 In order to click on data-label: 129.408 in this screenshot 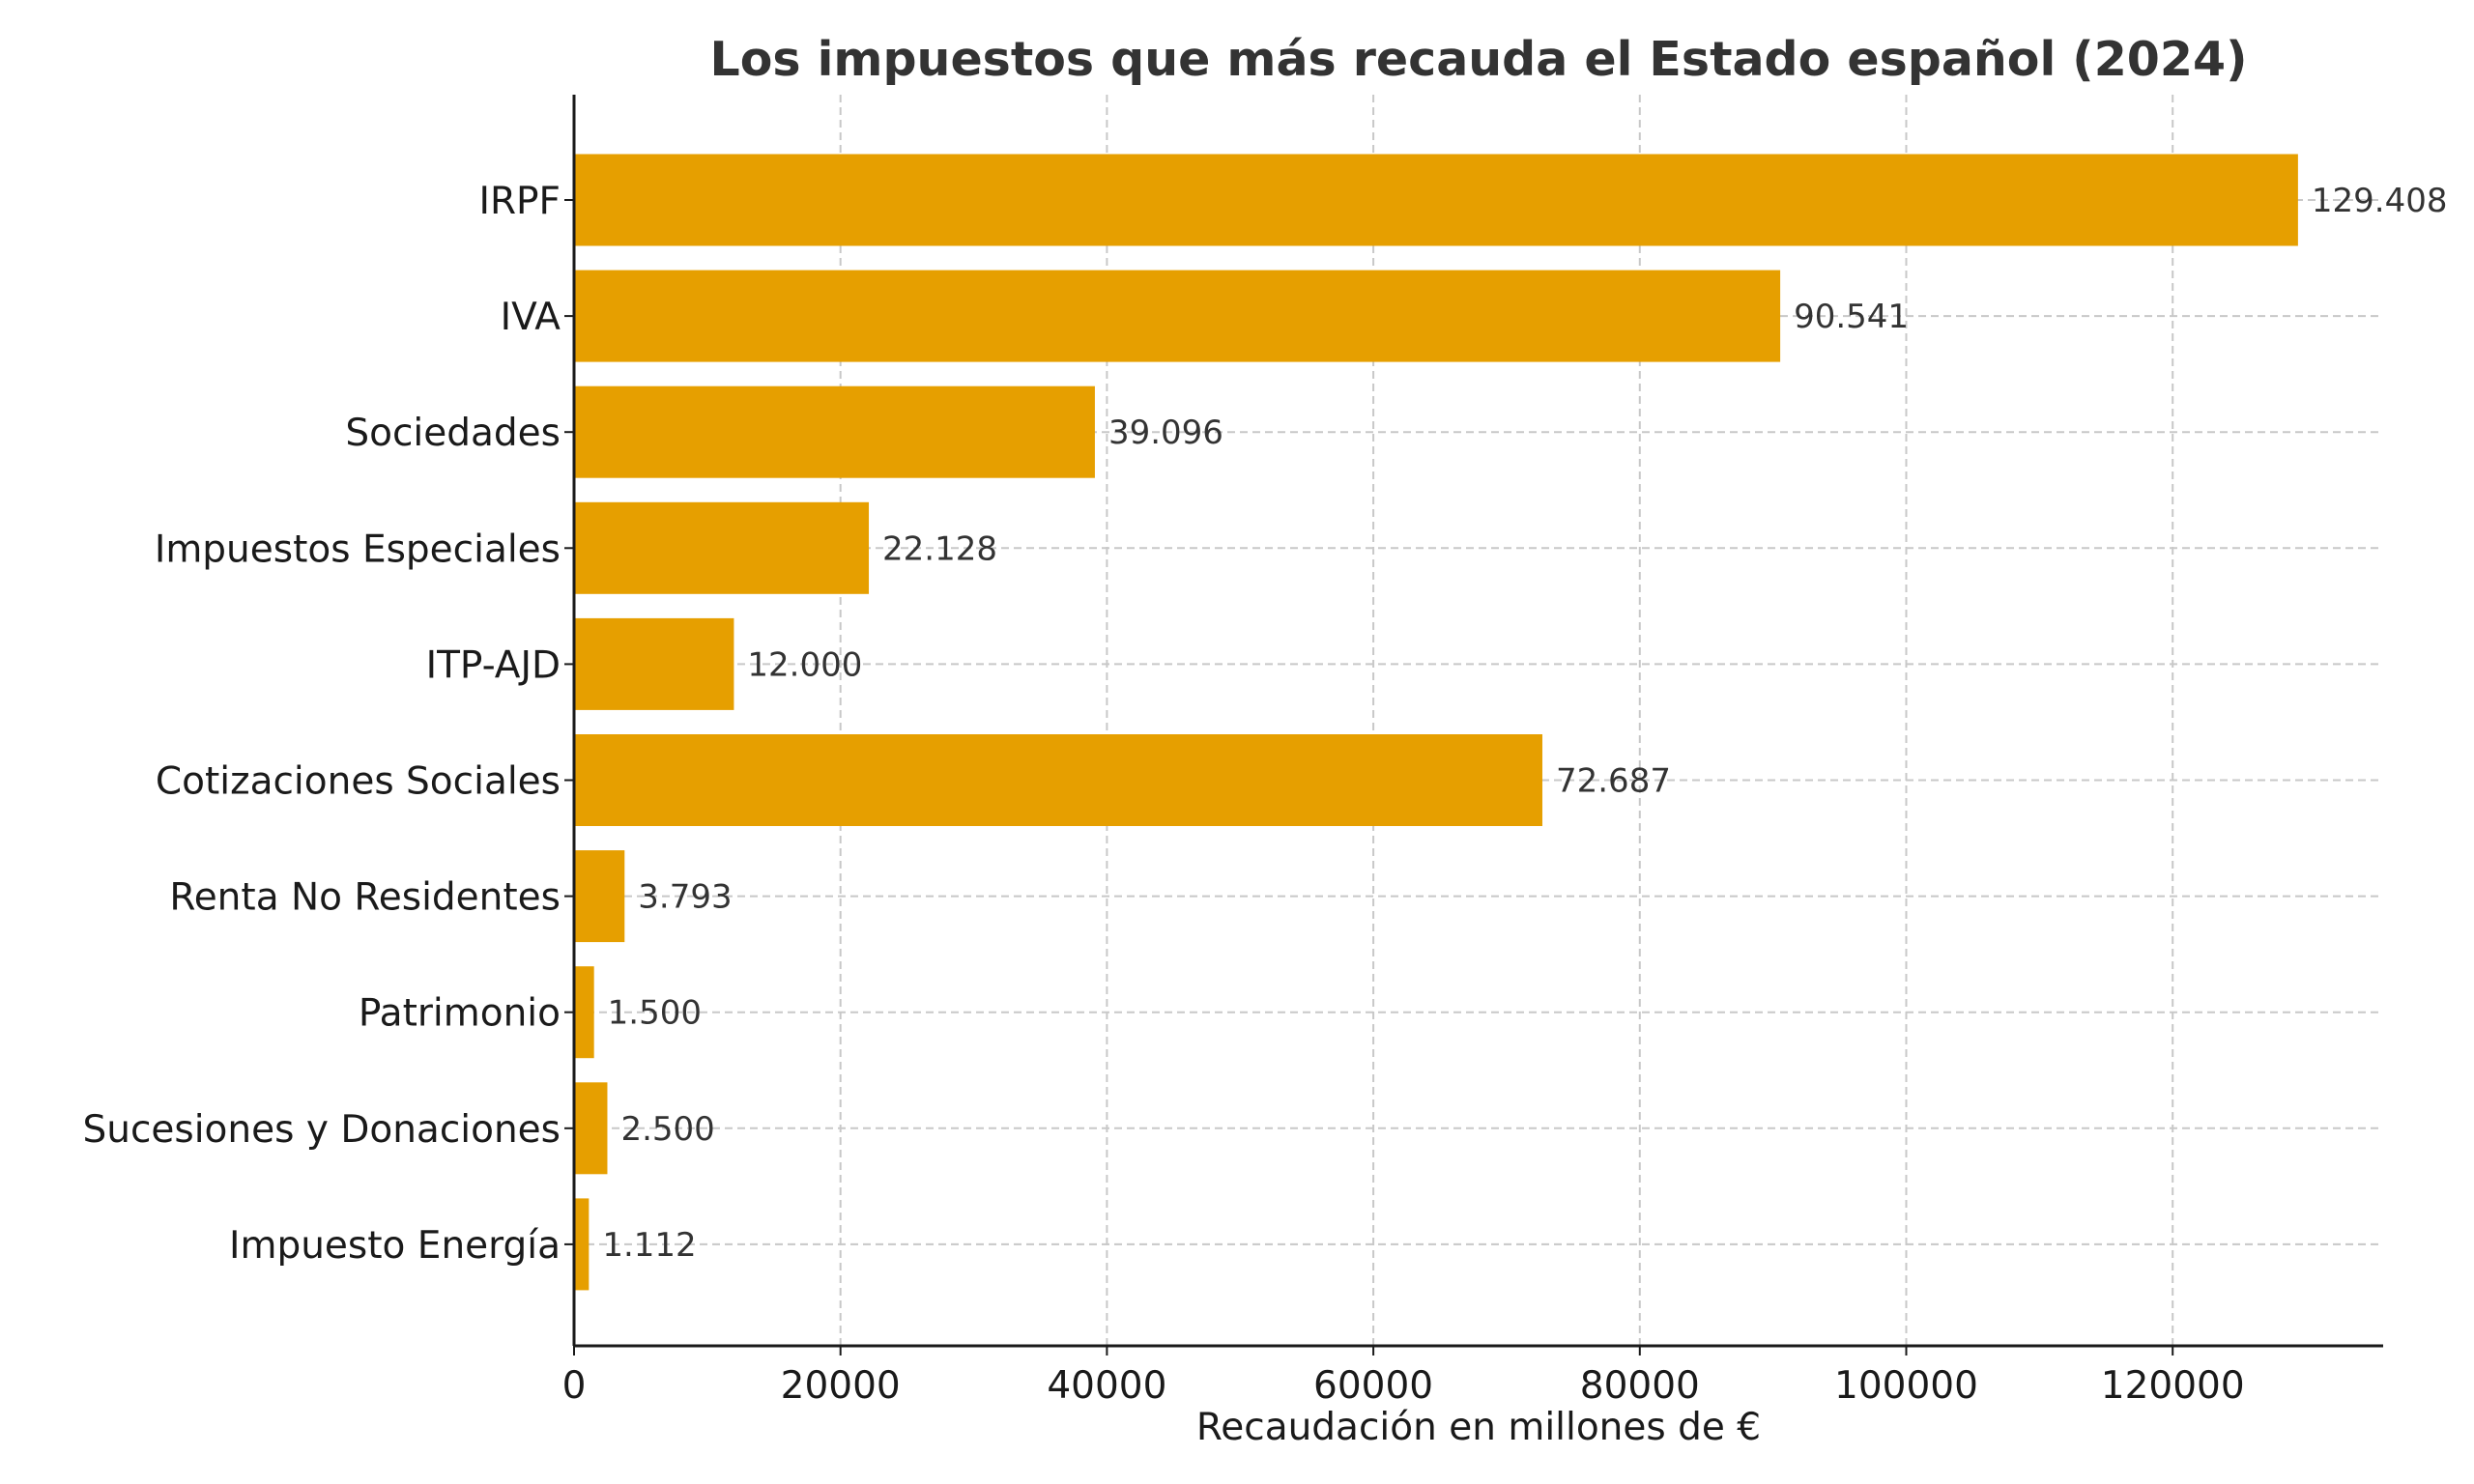, I will do `click(2380, 201)`.